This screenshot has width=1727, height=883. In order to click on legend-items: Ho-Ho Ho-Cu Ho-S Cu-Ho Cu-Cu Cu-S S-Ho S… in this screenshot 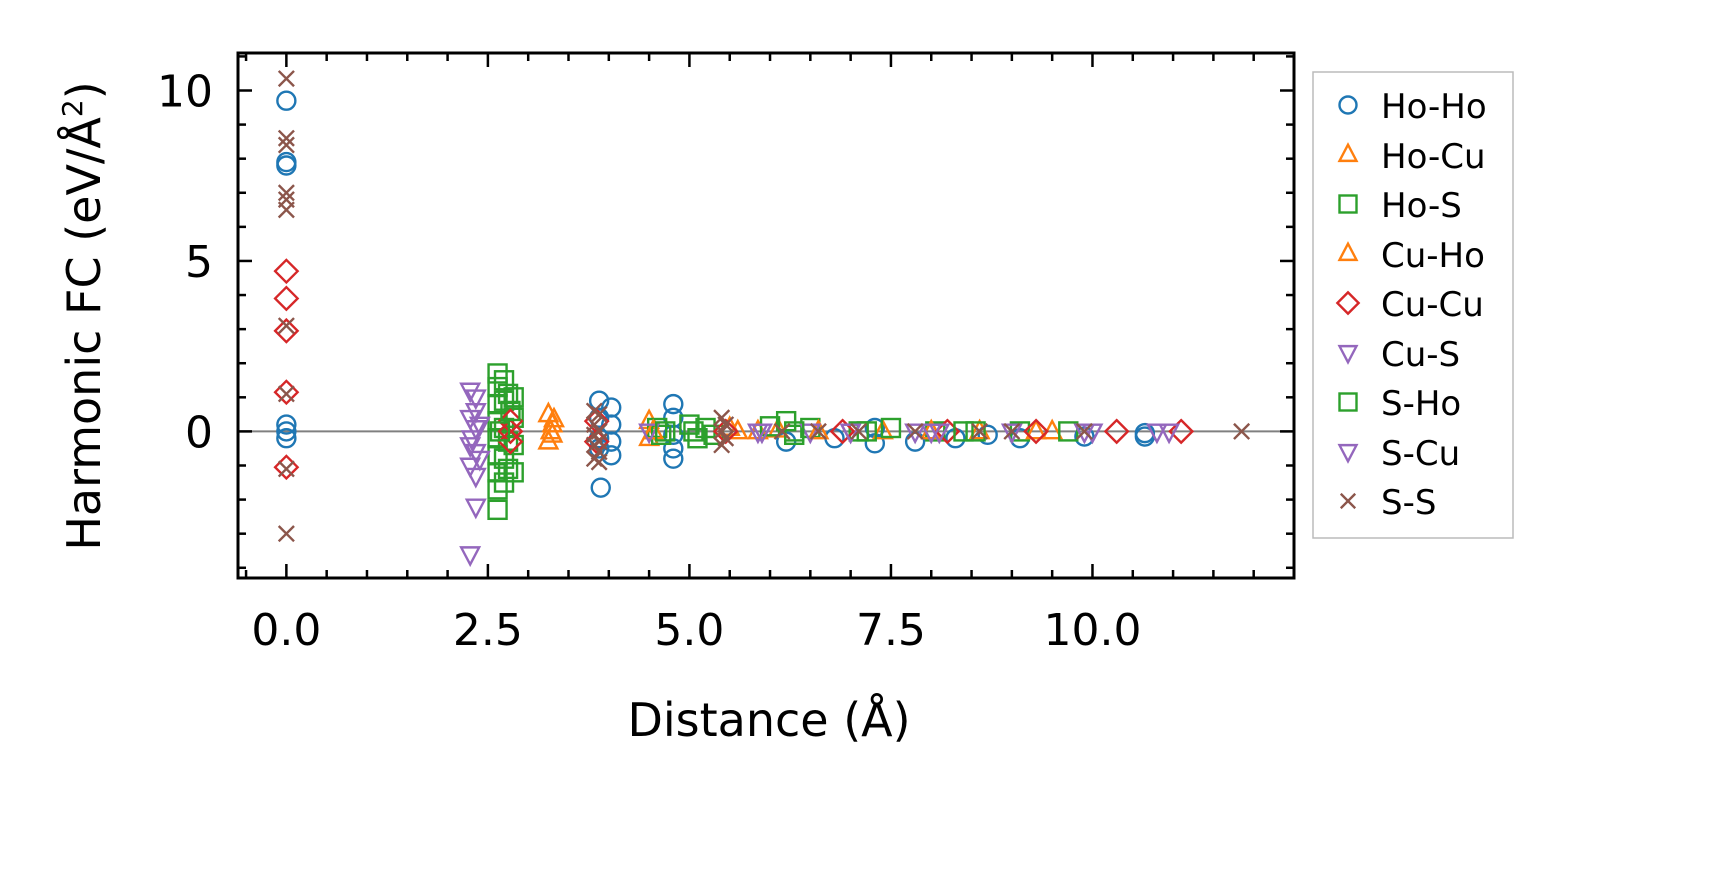, I will do `click(1411, 305)`.